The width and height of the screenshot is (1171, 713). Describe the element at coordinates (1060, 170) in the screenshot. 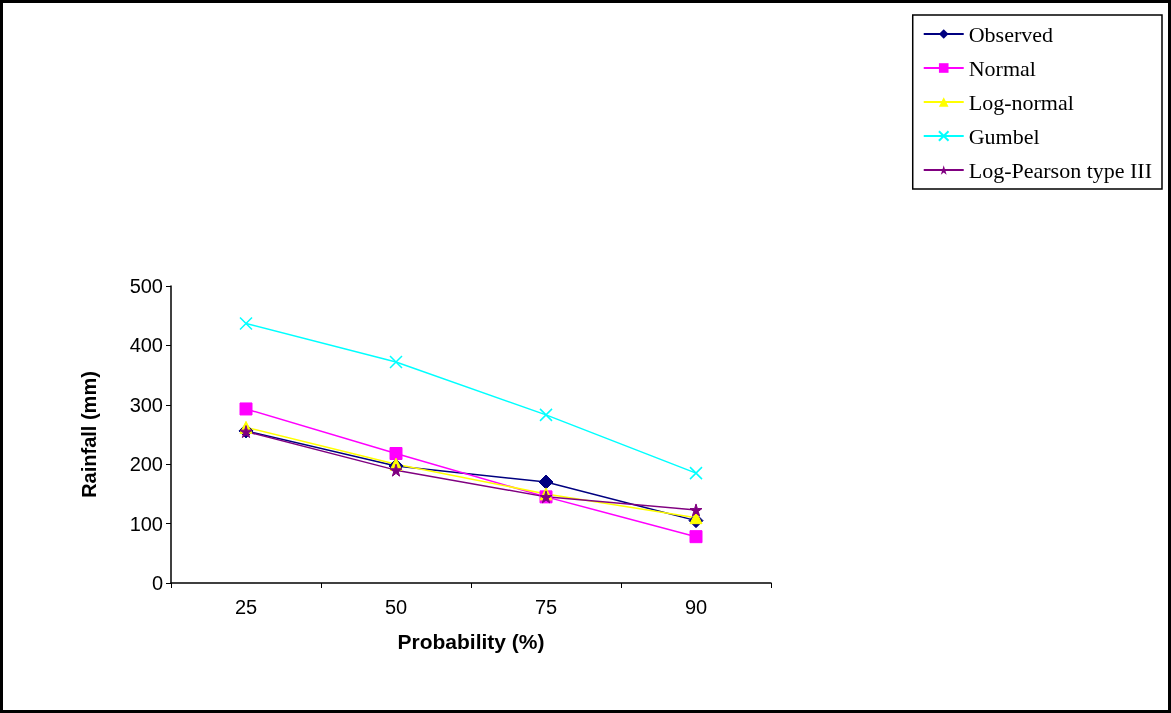

I see `legend-label: Log-Pearson type III` at that location.